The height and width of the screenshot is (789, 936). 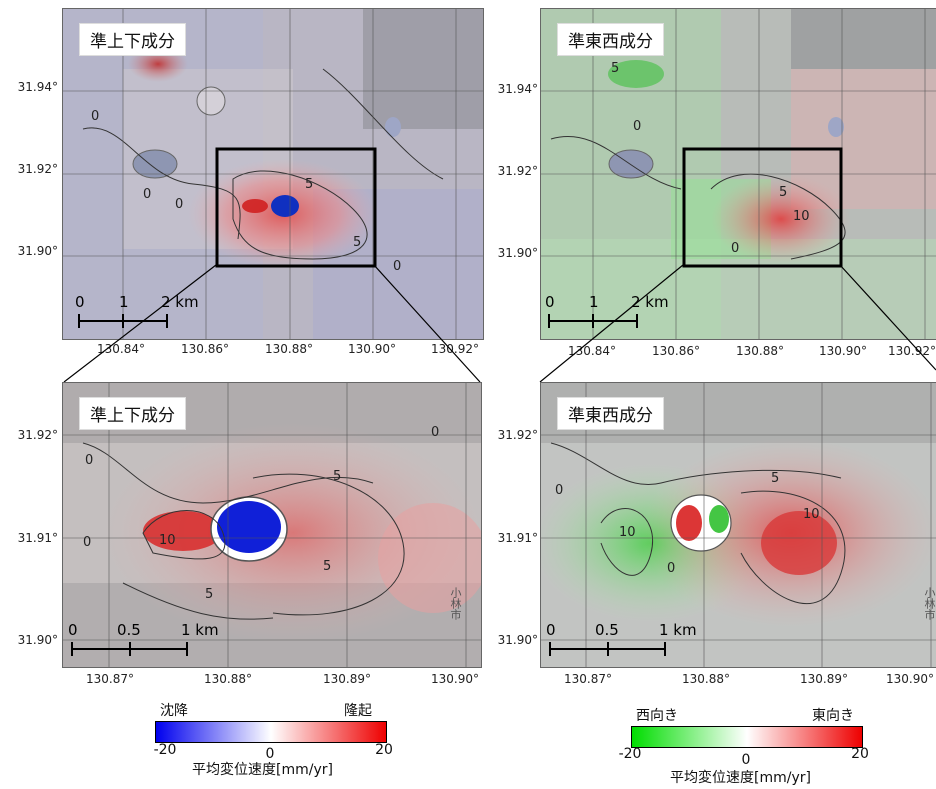 I want to click on colorbar-left-label: 沈降, so click(x=174, y=711).